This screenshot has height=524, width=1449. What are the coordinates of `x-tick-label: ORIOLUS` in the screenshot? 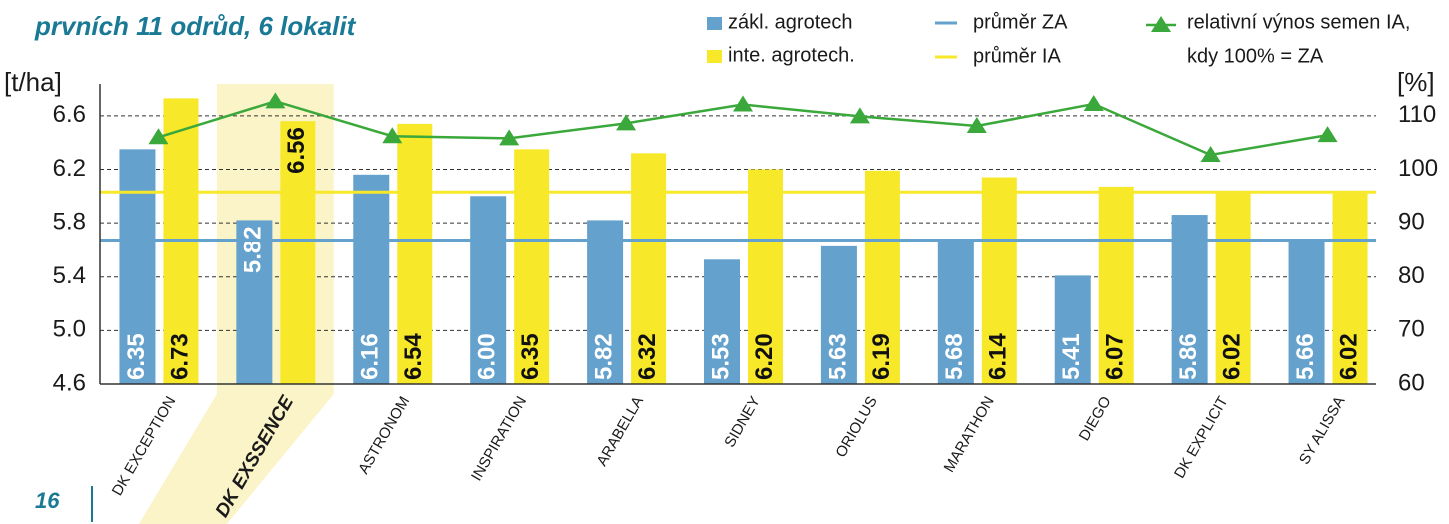 It's located at (856, 426).